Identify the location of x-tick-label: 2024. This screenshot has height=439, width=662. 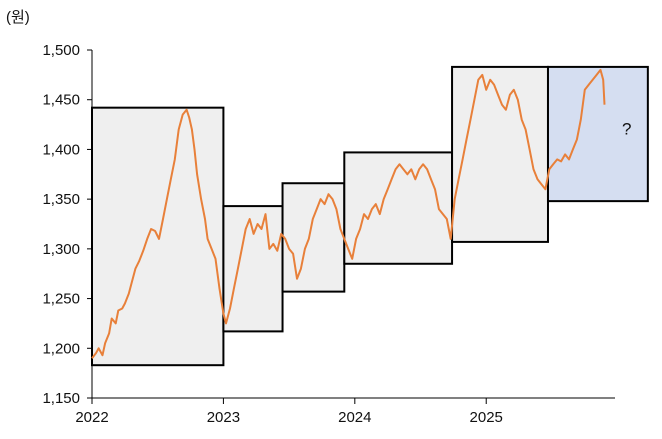
(354, 417).